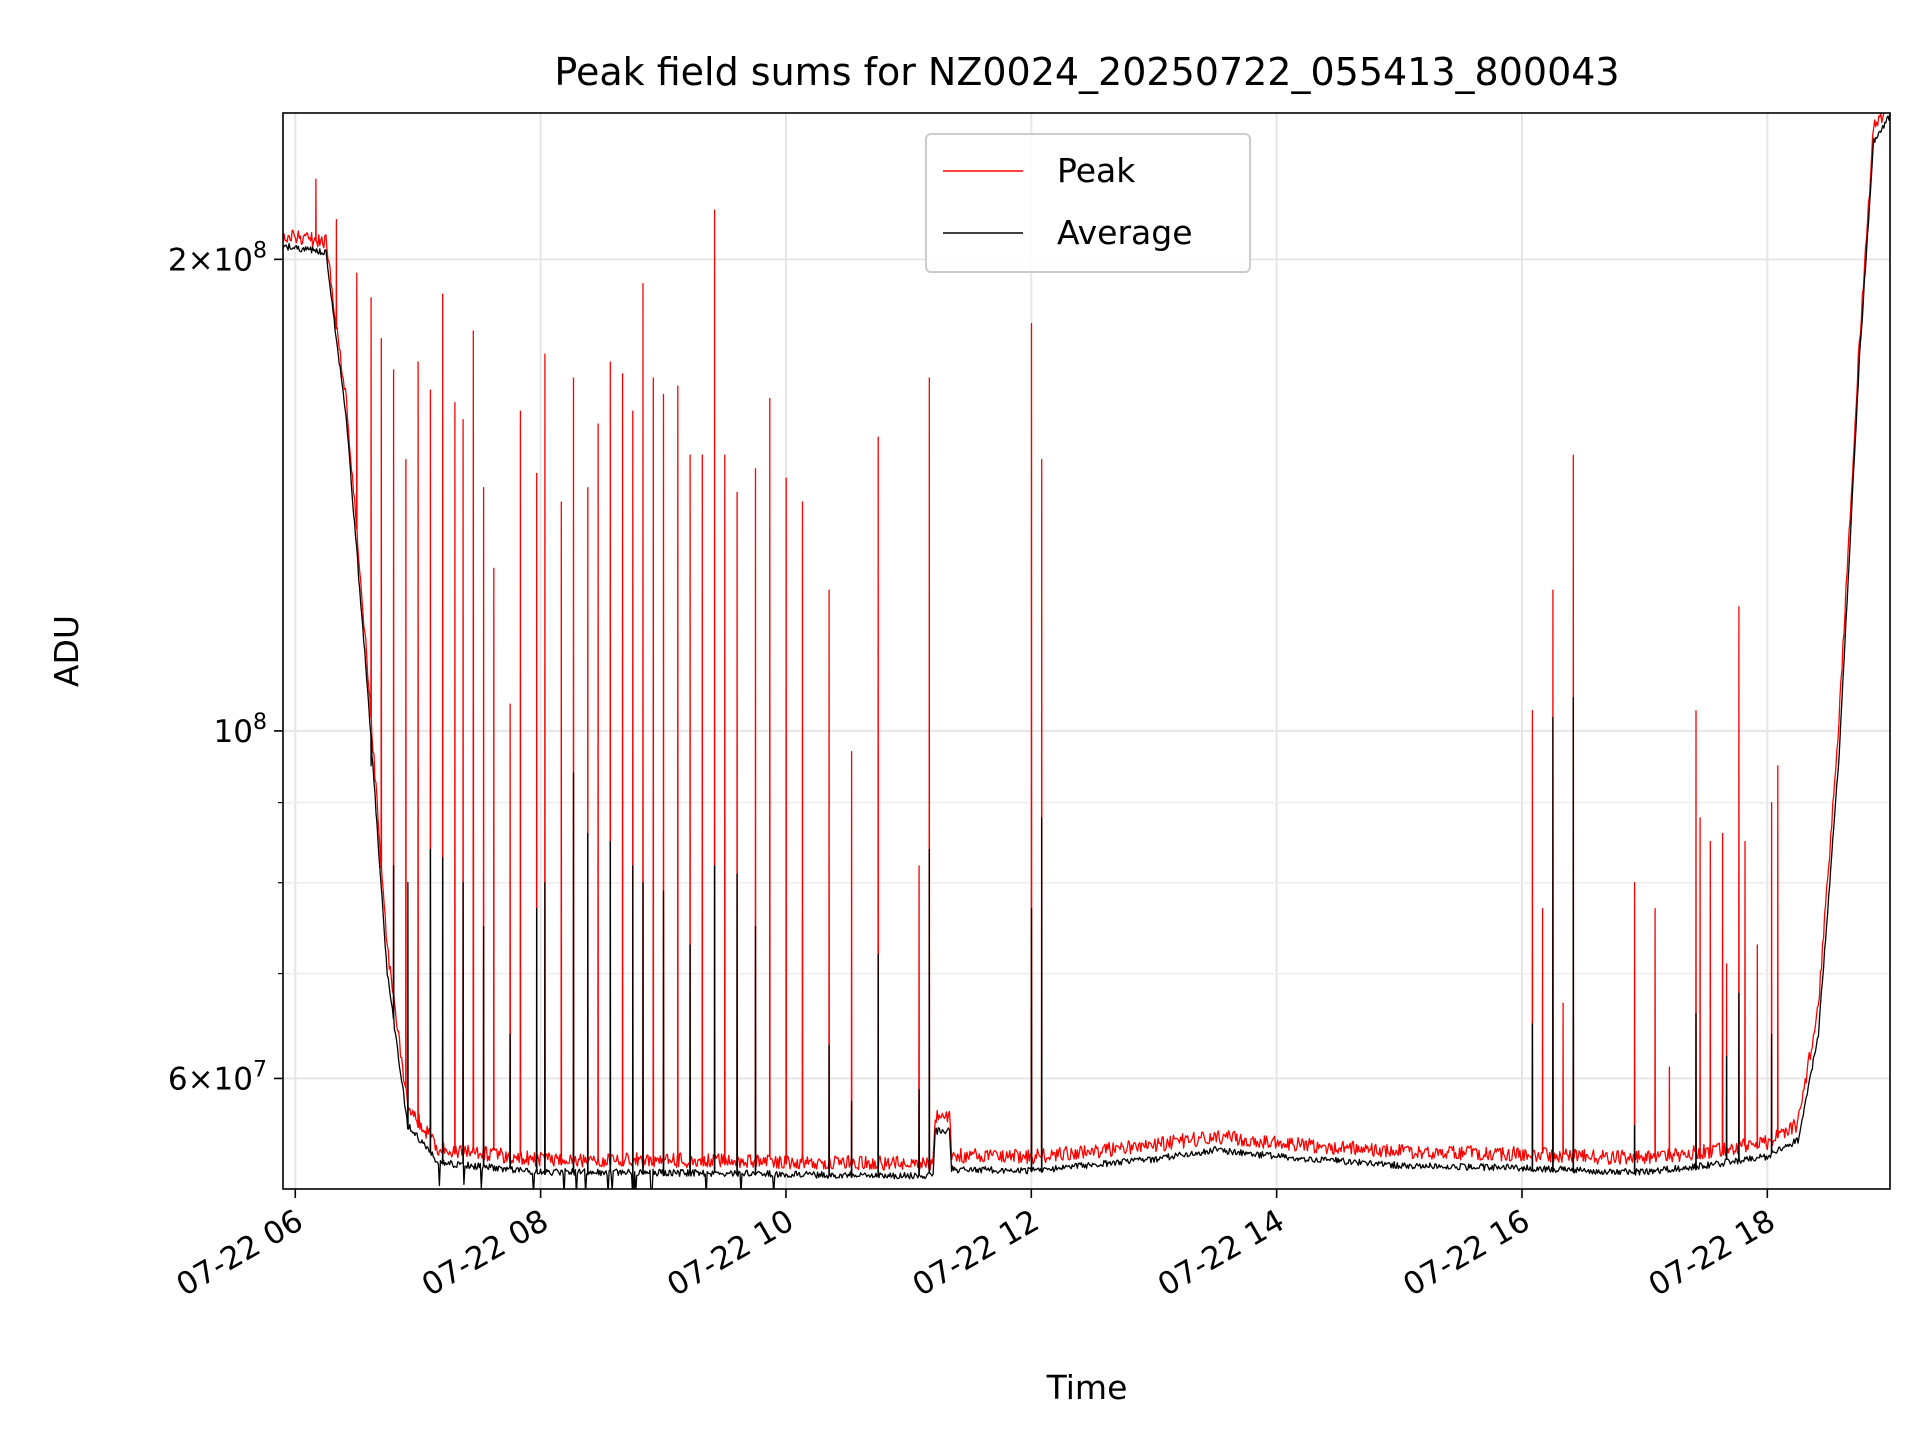 The image size is (1920, 1440). I want to click on x-axis-label: Time, so click(1087, 1387).